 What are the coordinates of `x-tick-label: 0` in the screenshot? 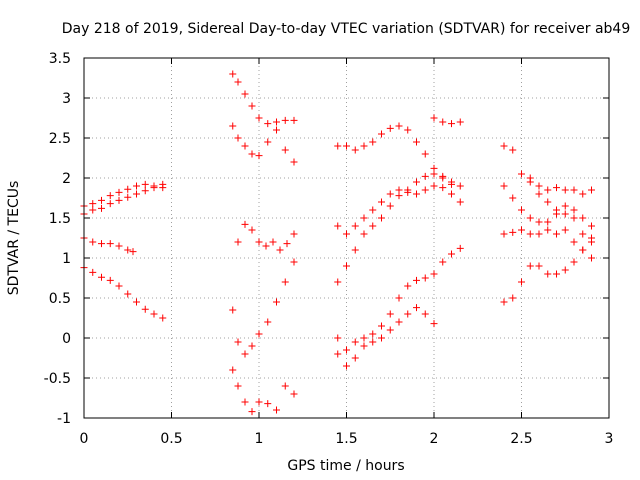 It's located at (84, 439).